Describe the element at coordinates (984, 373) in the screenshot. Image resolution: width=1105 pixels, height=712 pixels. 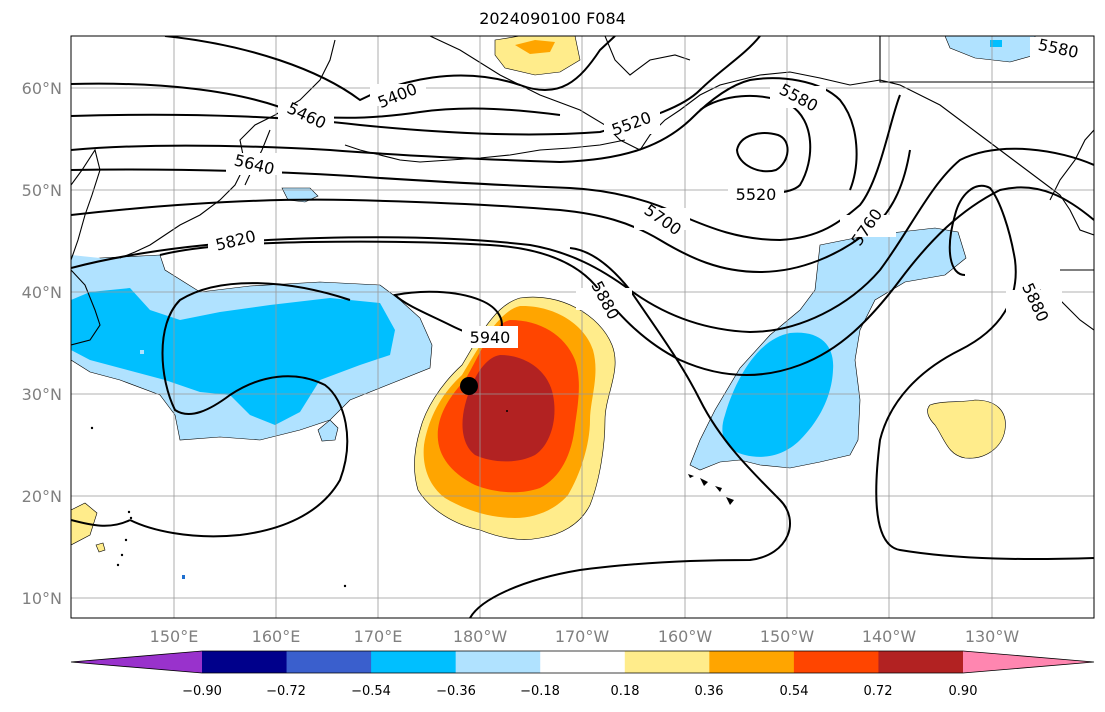
I see `contour-5880-east` at that location.